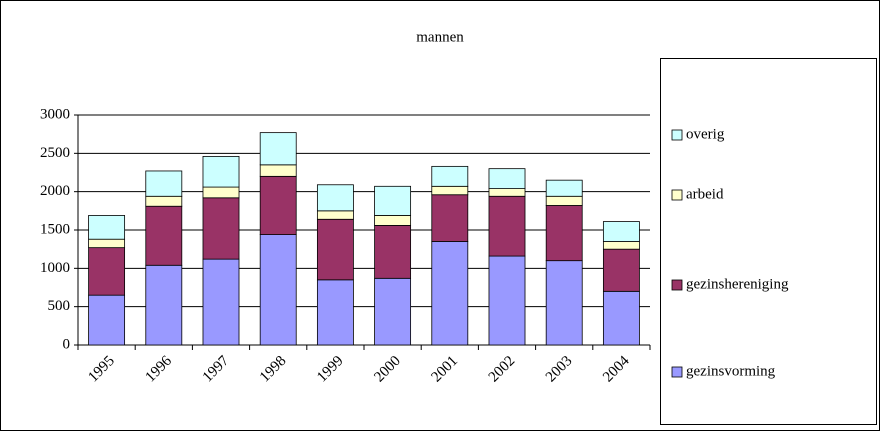 The width and height of the screenshot is (881, 437). Describe the element at coordinates (59, 306) in the screenshot. I see `y-tick-label: 500` at that location.